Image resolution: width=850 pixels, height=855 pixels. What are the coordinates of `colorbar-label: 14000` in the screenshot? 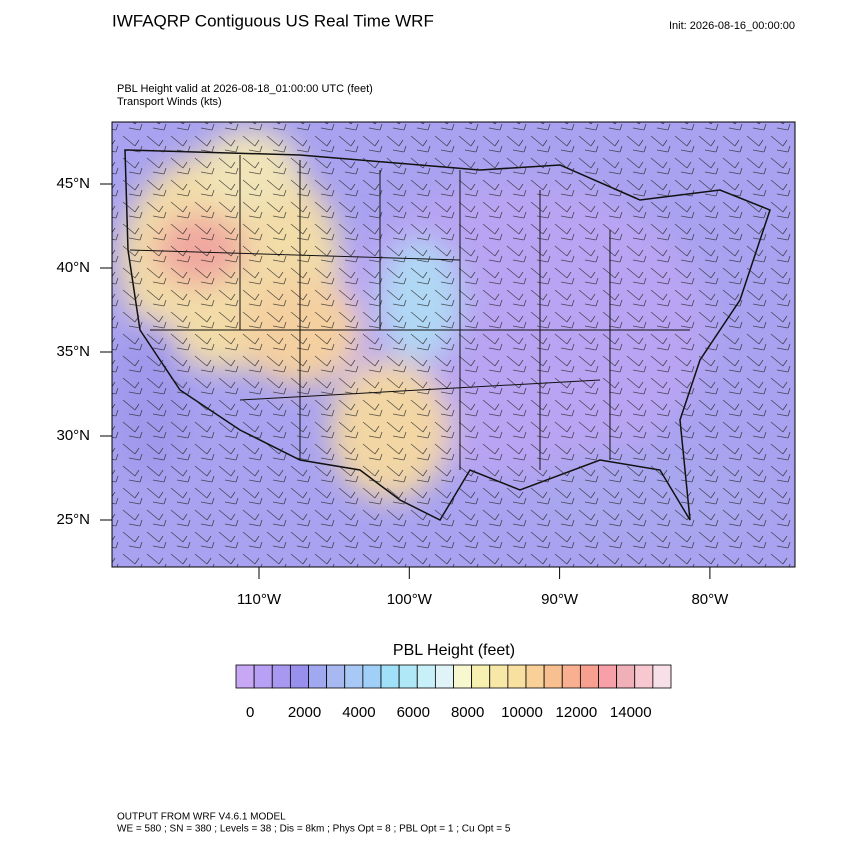 It's located at (631, 712).